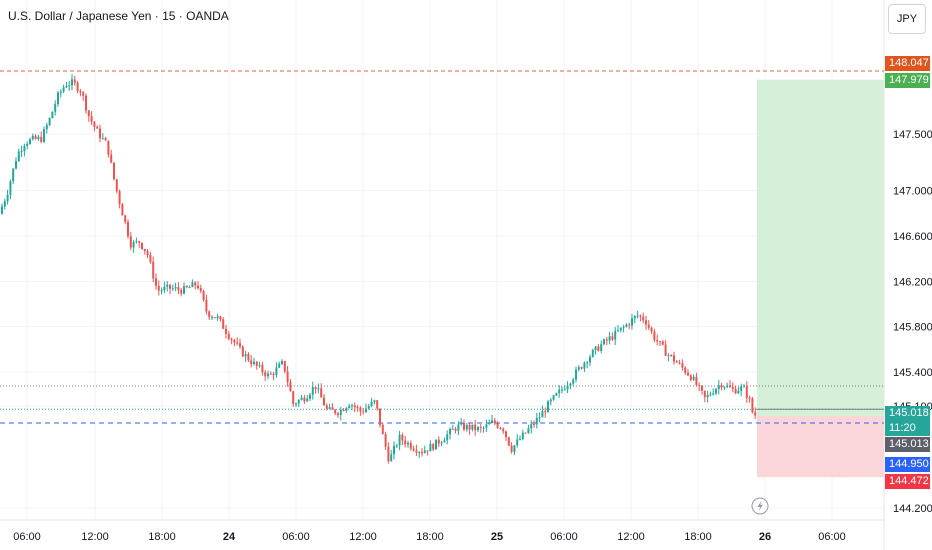 Image resolution: width=932 pixels, height=550 pixels. Describe the element at coordinates (907, 19) in the screenshot. I see `currency-selector: JPY` at that location.